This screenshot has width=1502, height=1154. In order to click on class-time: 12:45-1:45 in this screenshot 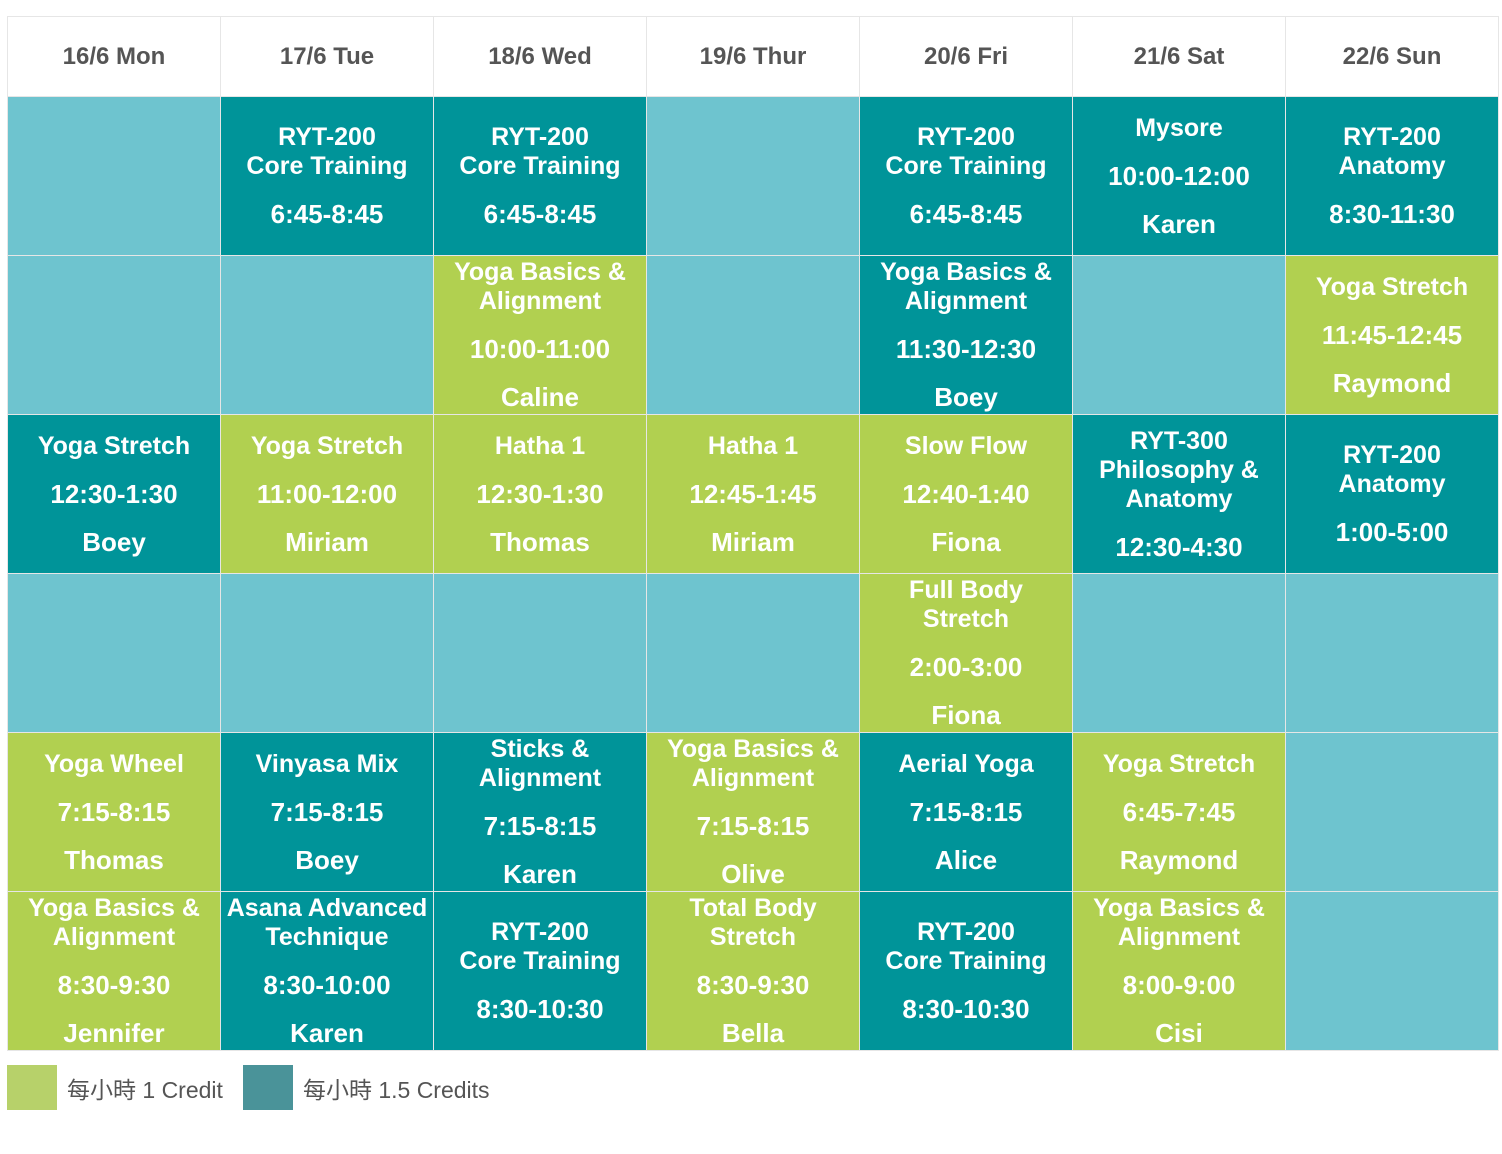, I will do `click(753, 493)`.